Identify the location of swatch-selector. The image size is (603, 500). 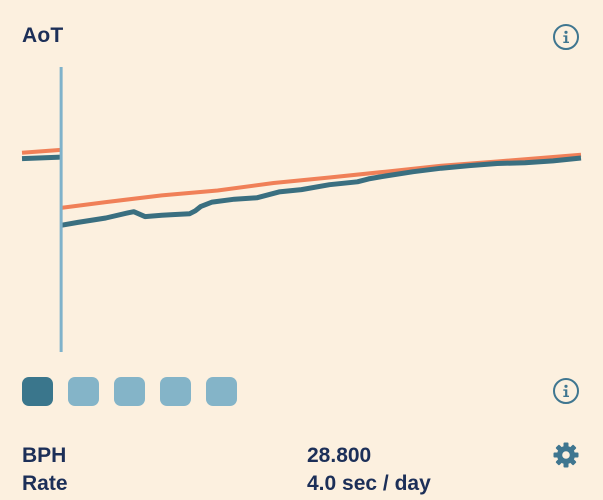
(129, 391).